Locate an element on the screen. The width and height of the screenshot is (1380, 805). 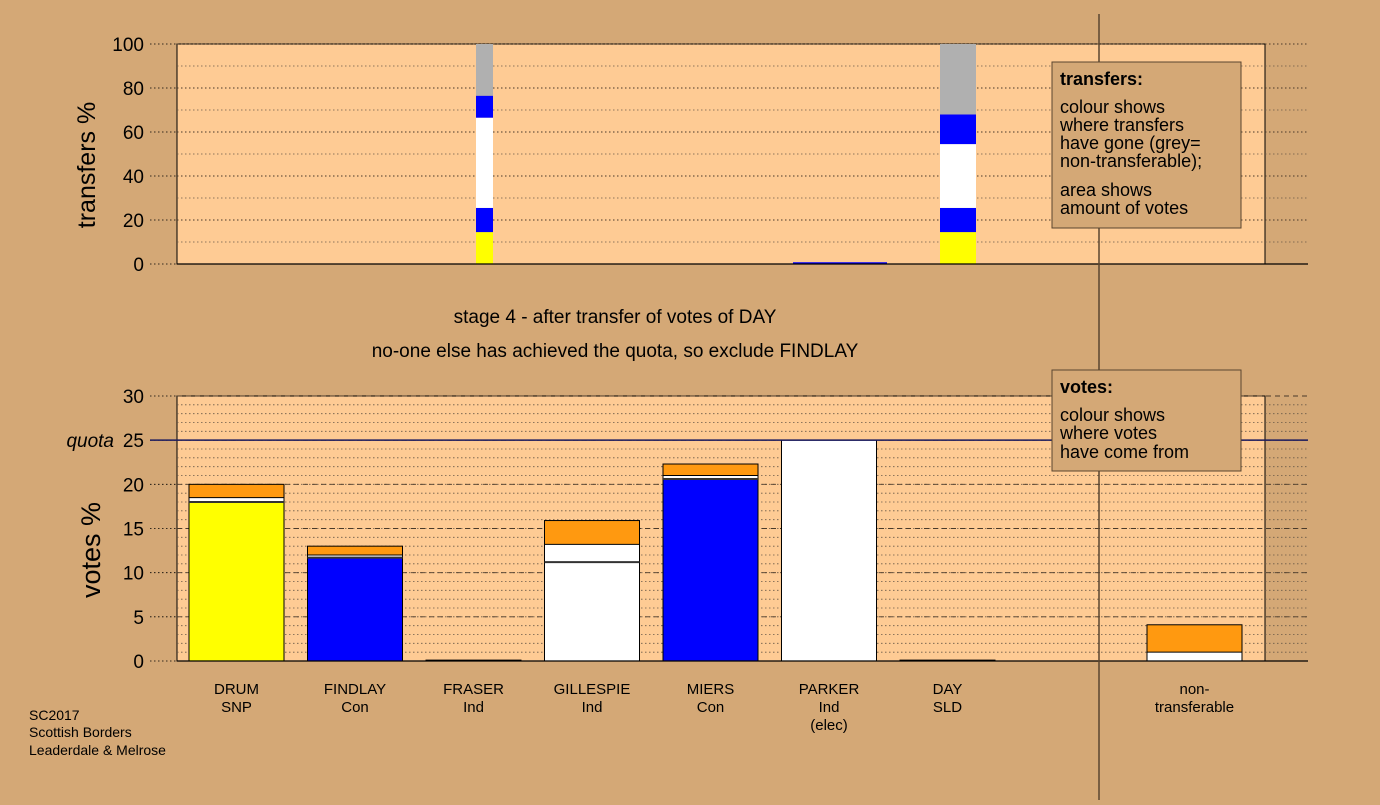
candidate-extra-label: (elec) is located at coordinates (829, 725).